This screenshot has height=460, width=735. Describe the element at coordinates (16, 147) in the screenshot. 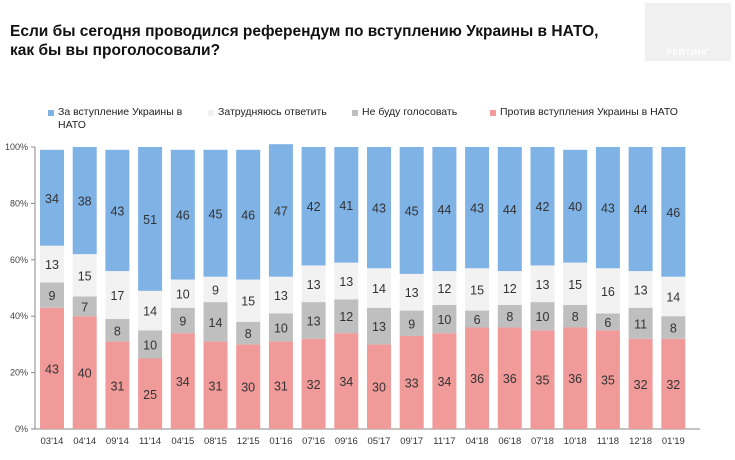

I see `y-tick-label: 100%` at that location.